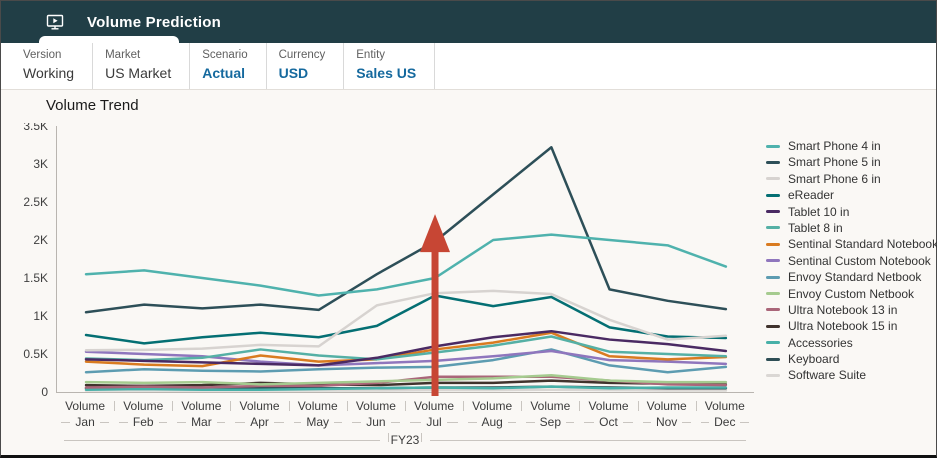 The width and height of the screenshot is (937, 458). I want to click on legend-label: Envoy Standard Netbook, so click(855, 277).